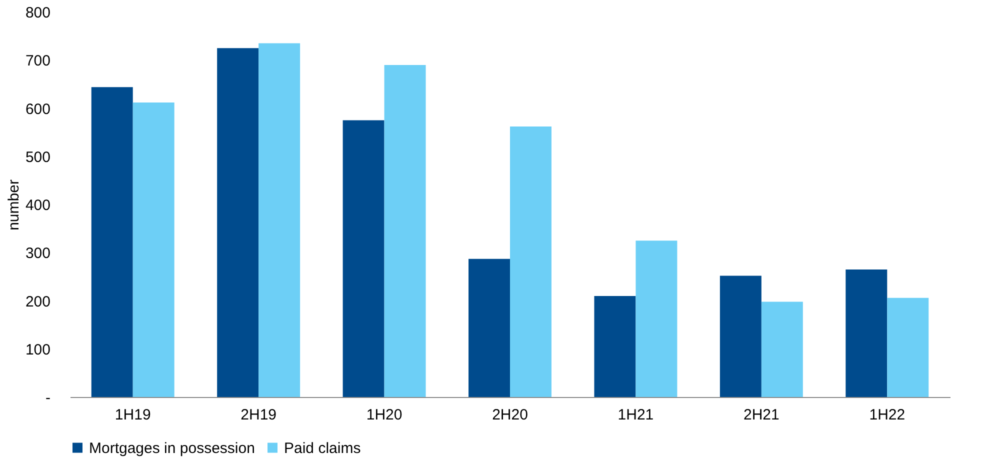 The height and width of the screenshot is (473, 989). What do you see at coordinates (172, 448) in the screenshot?
I see `legend-label: Mortgages in possession` at bounding box center [172, 448].